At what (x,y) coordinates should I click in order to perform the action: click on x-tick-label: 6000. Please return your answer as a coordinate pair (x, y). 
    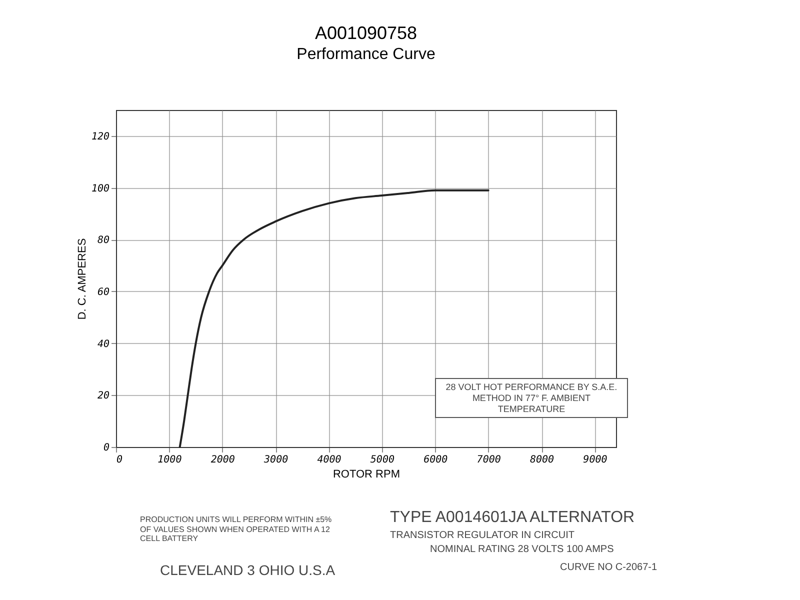
    Looking at the image, I should click on (436, 460).